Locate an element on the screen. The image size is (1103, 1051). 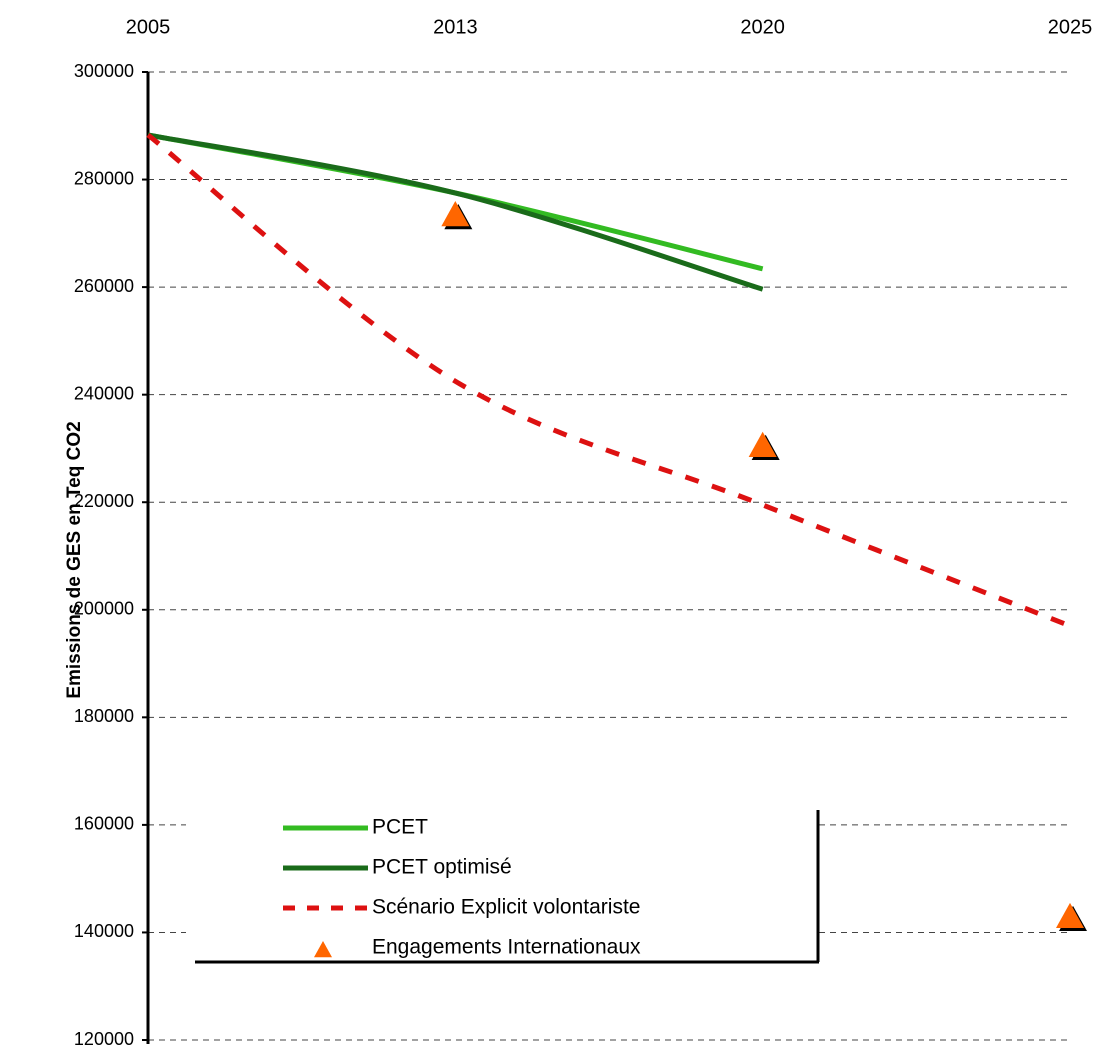
y-tick-label: 300000 is located at coordinates (104, 71).